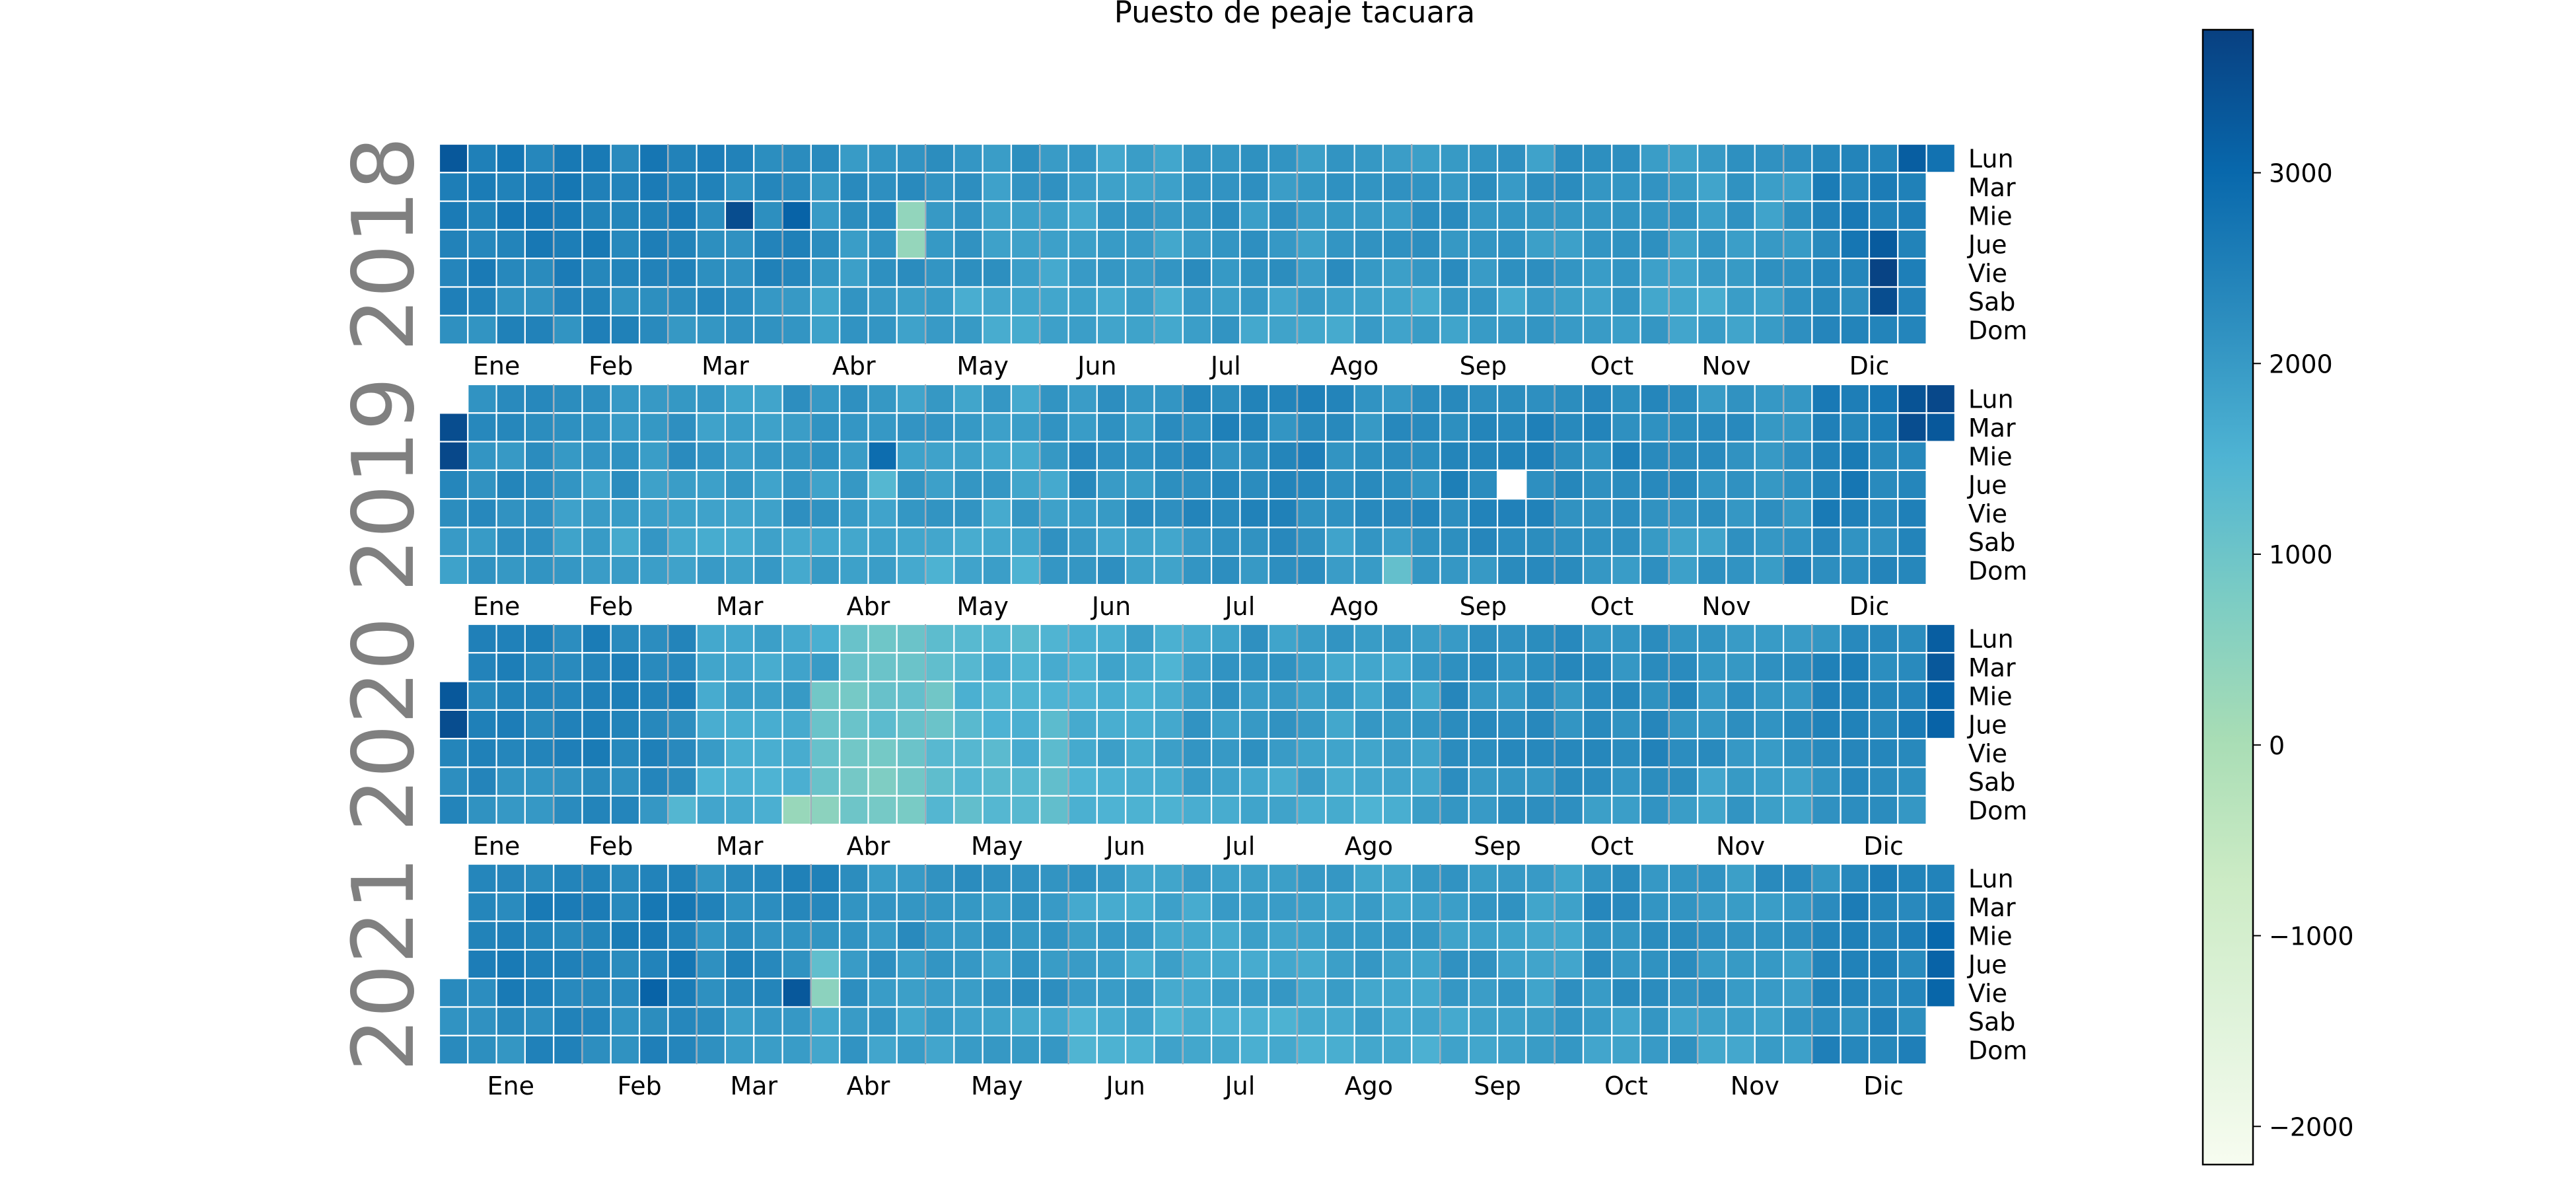  What do you see at coordinates (2301, 173) in the screenshot?
I see `colorbar-tick-label: 3000` at bounding box center [2301, 173].